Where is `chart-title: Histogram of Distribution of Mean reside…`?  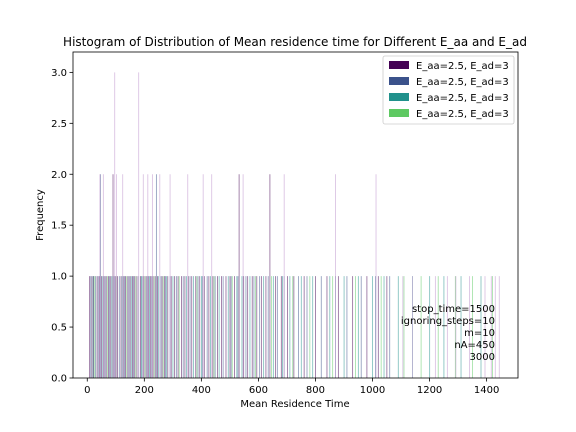 chart-title: Histogram of Distribution of Mean reside… is located at coordinates (295, 42).